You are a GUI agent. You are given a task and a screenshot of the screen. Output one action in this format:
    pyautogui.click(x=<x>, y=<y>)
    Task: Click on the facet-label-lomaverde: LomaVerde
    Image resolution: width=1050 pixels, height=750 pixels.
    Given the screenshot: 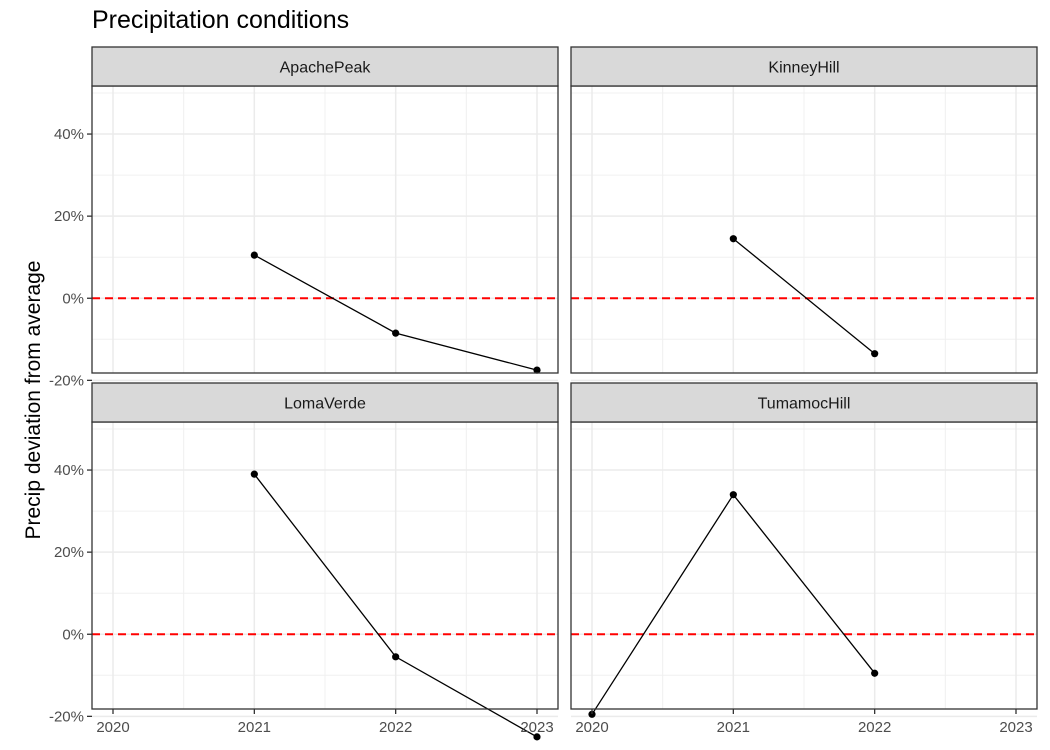 What is the action you would take?
    pyautogui.click(x=325, y=404)
    